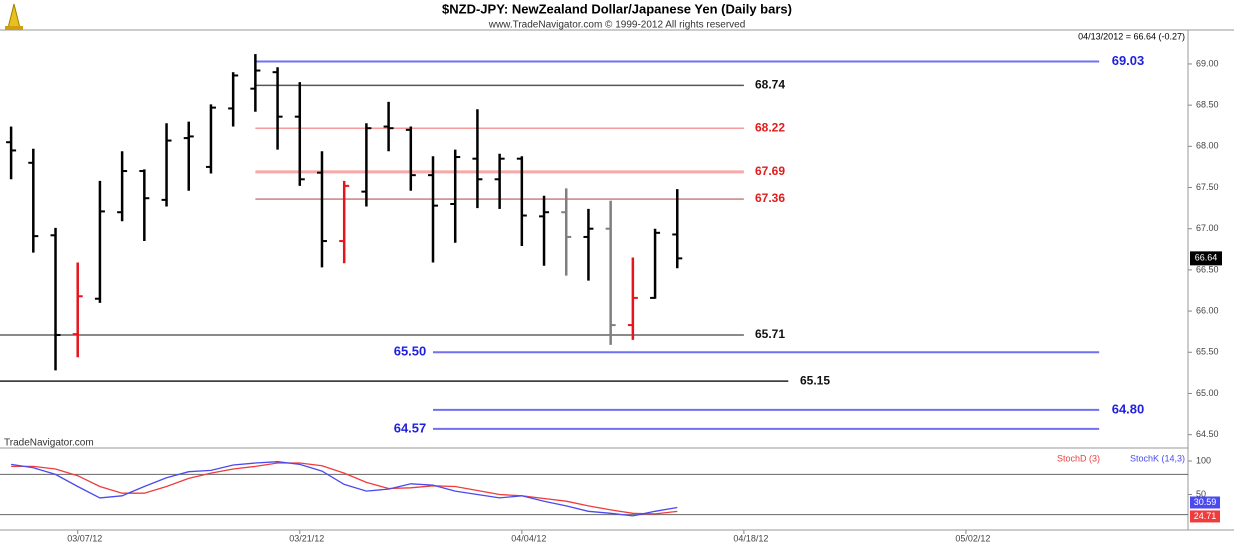  Describe the element at coordinates (1207, 146) in the screenshot. I see `y-tick-label: 68.00` at that location.